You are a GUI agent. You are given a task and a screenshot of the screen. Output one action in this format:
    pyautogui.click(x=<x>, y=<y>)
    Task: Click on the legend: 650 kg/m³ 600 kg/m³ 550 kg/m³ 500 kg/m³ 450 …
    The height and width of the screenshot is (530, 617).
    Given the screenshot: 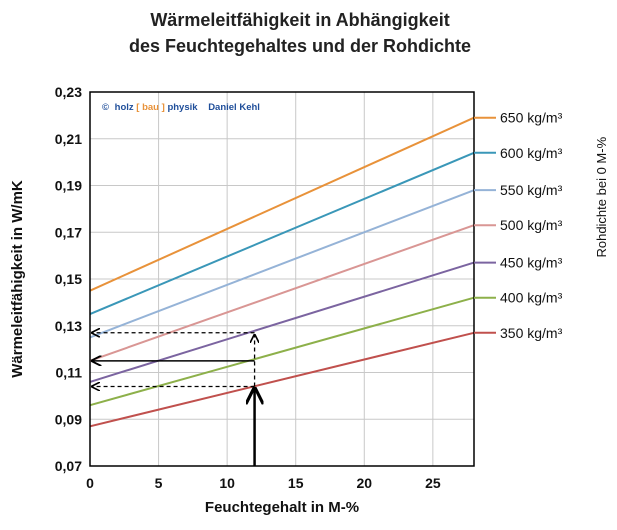 What is the action you would take?
    pyautogui.click(x=518, y=225)
    